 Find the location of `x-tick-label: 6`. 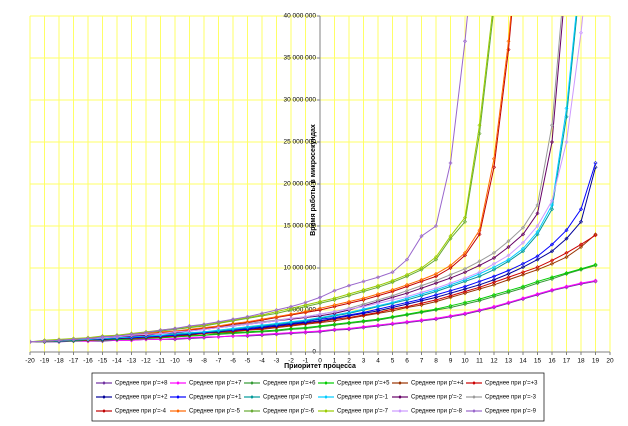

x-tick-label: 6 is located at coordinates (407, 361).